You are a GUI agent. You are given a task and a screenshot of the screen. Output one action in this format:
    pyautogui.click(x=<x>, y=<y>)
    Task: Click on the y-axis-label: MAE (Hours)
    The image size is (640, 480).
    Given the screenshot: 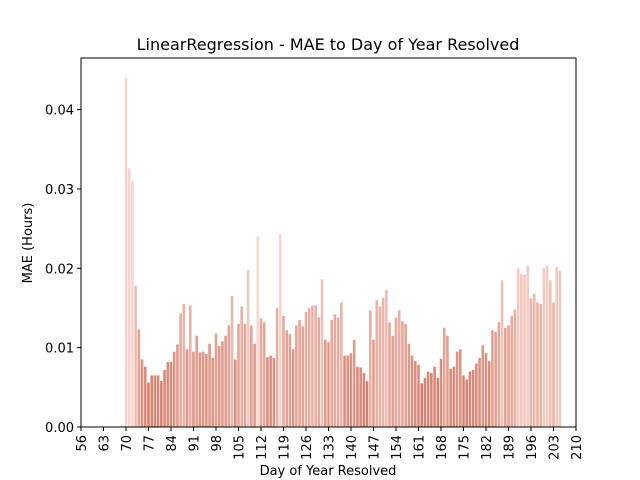 What is the action you would take?
    pyautogui.click(x=28, y=243)
    